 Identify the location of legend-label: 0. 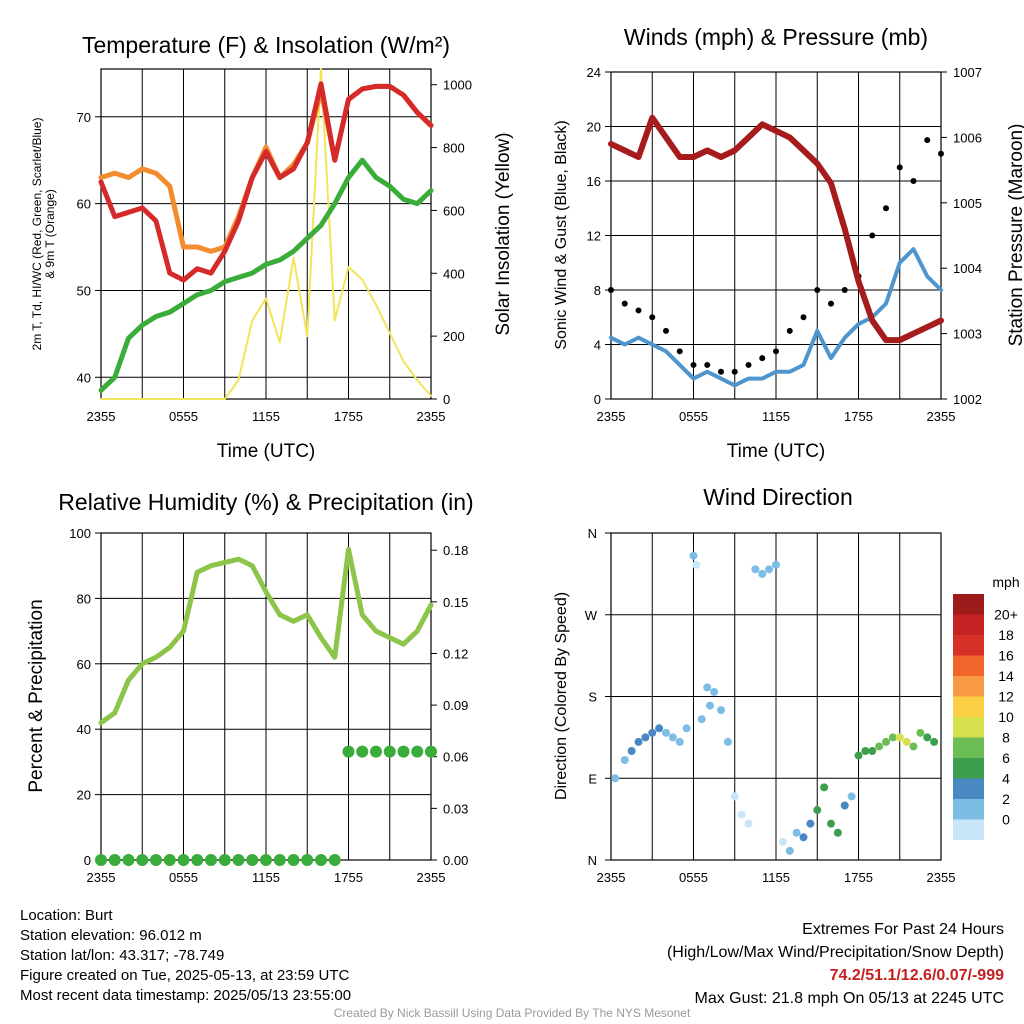
(1006, 820).